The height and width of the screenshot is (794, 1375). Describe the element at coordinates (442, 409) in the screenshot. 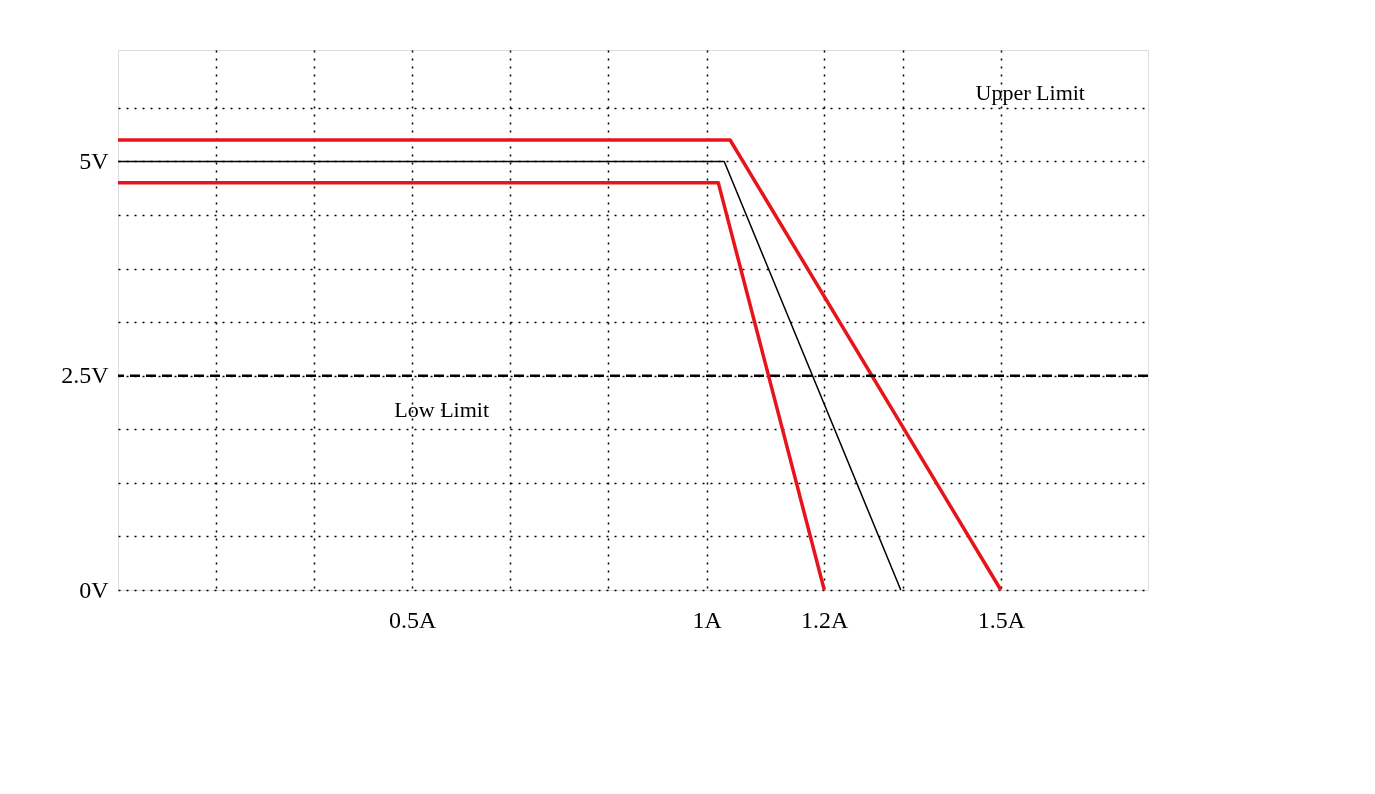

I see `annotation: Low Limit` at that location.